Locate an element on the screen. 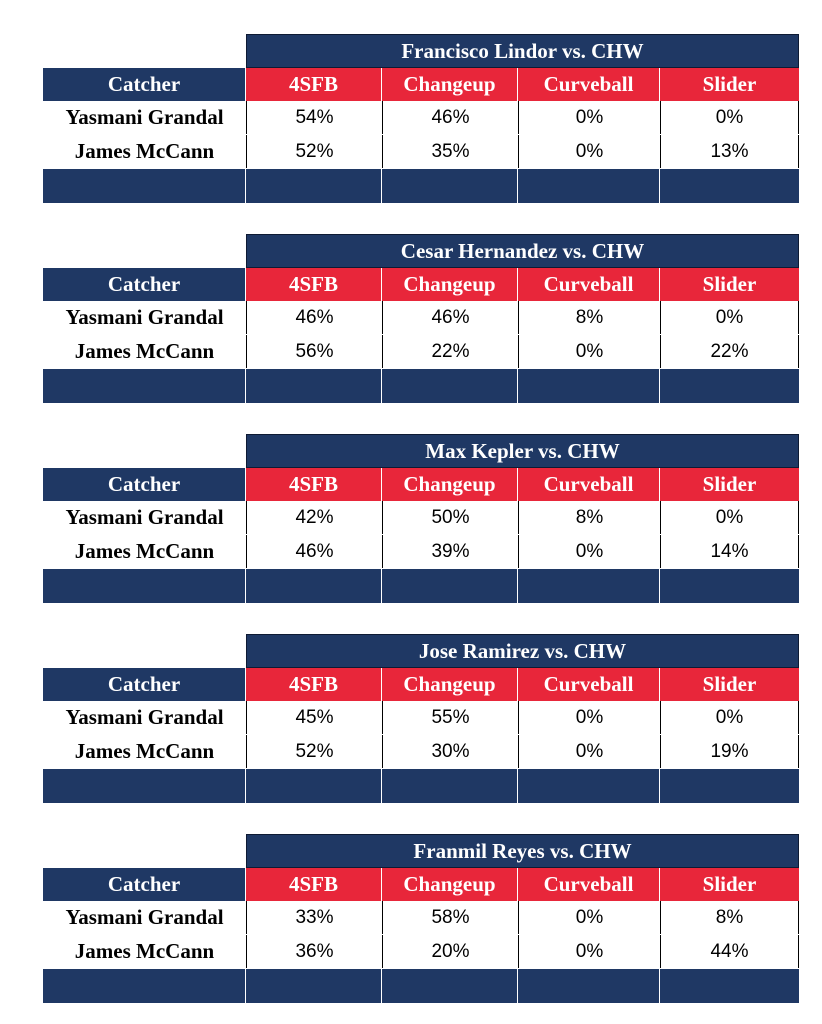  pitch-percent: 20% is located at coordinates (450, 951).